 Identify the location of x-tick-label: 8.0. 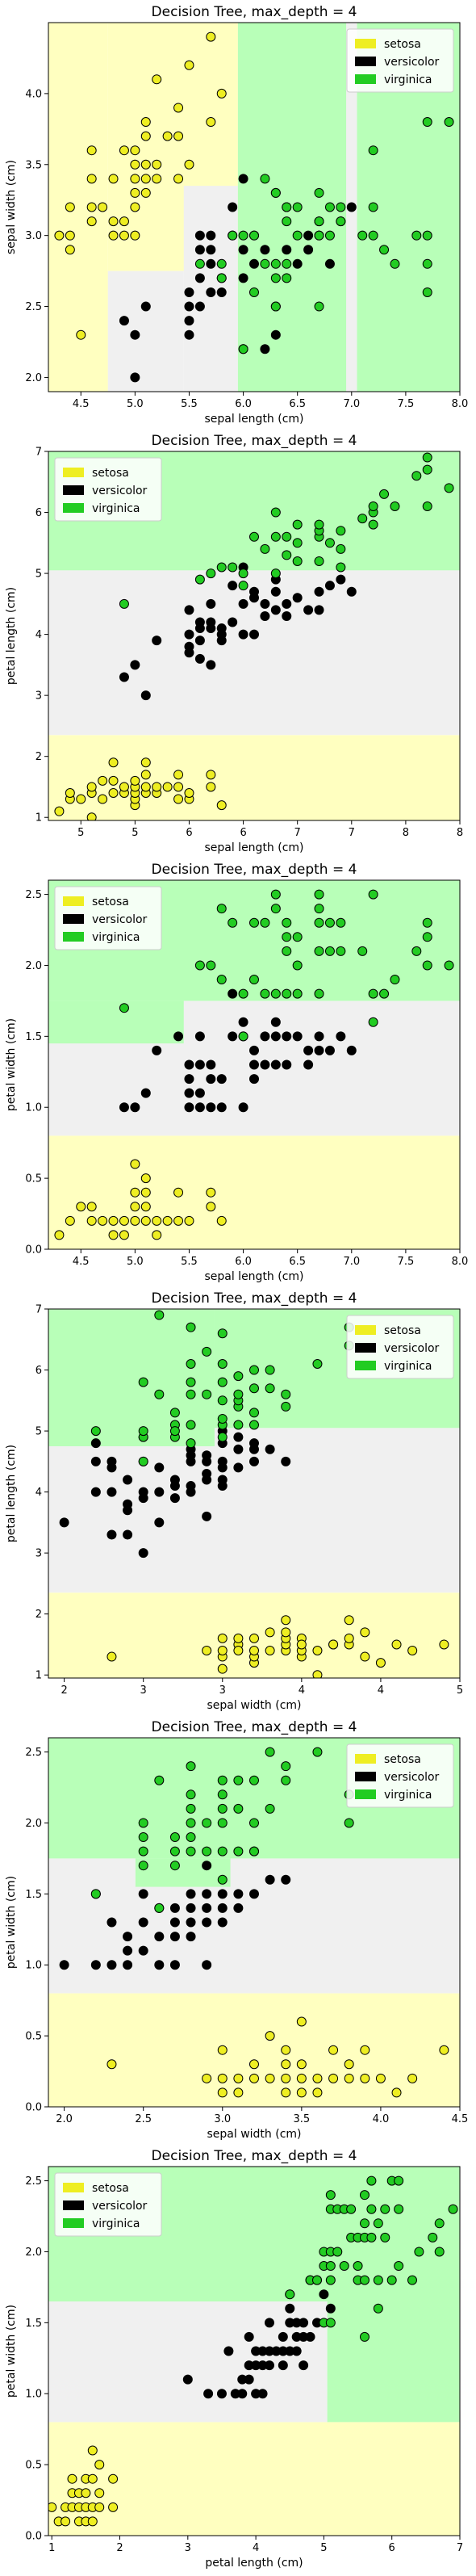
(460, 1262).